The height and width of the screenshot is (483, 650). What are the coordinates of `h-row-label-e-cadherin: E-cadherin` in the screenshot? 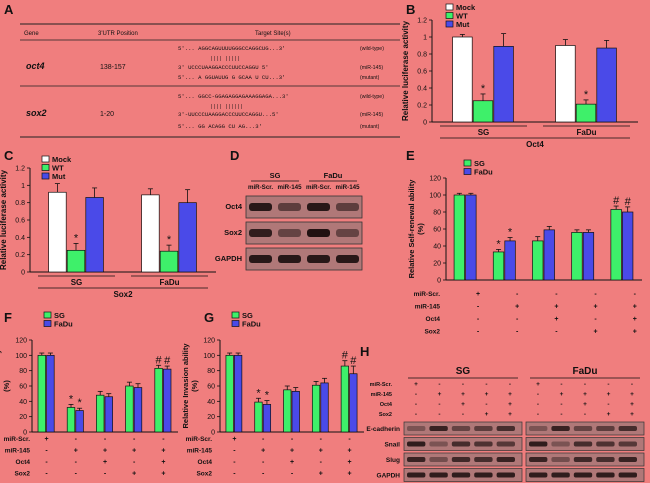 It's located at (383, 429).